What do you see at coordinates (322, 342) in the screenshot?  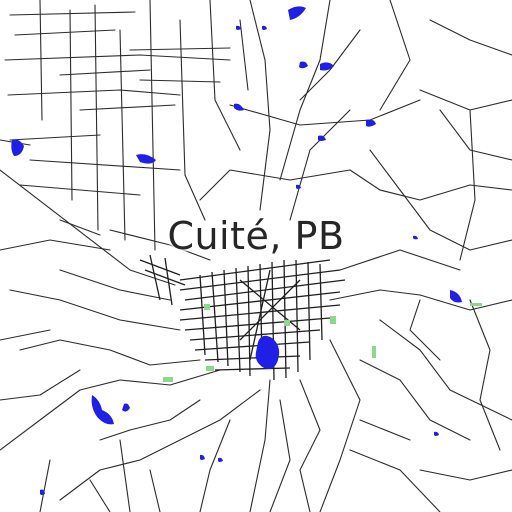 I see `park-areas` at bounding box center [322, 342].